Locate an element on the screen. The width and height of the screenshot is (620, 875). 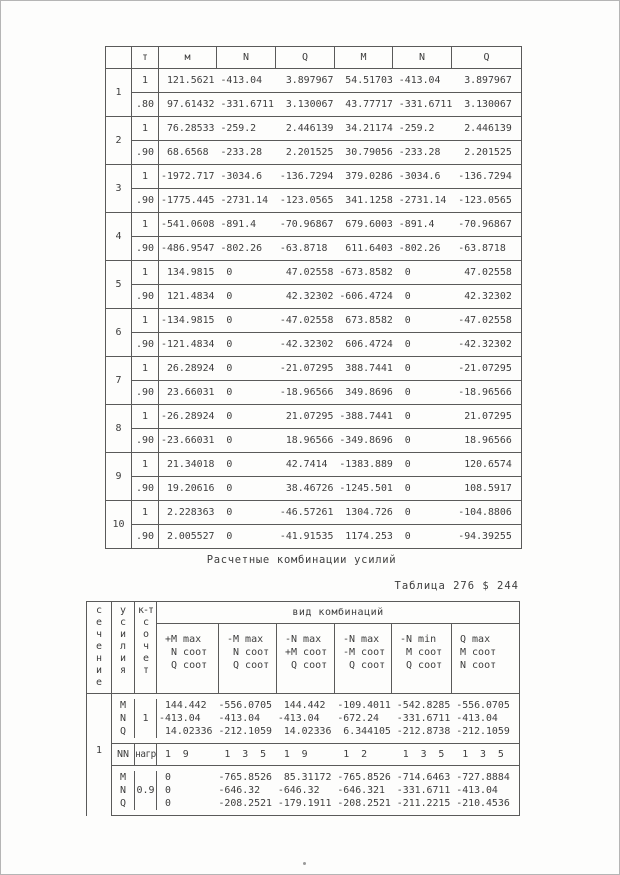
force-labels: M N Q is located at coordinates (123, 790).